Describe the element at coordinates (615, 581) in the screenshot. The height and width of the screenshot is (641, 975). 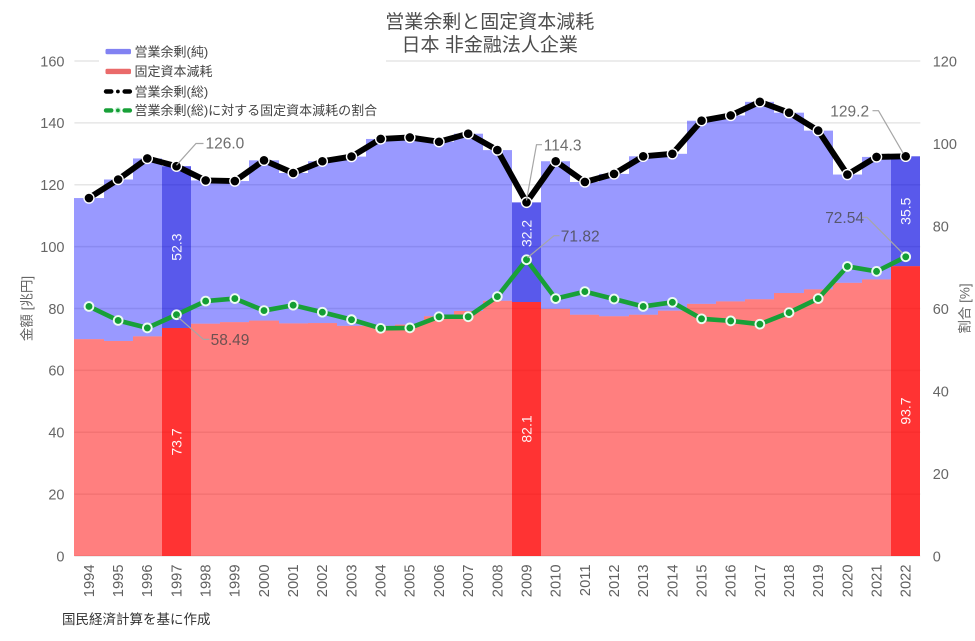
I see `svg-text: 2012` at that location.